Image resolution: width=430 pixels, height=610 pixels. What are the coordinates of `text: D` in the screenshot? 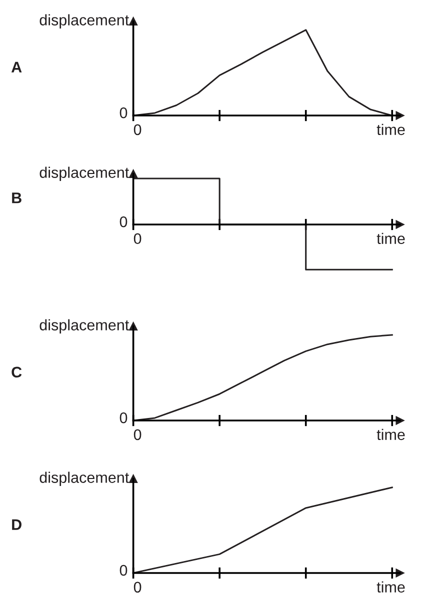 It's located at (17, 524).